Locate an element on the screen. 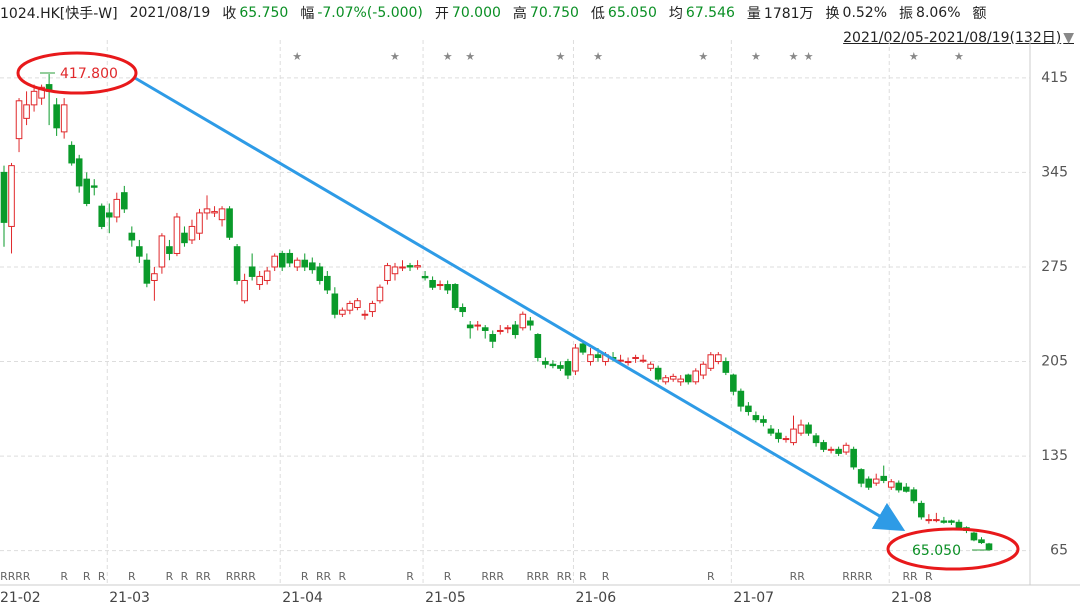 The image size is (1080, 613). value: 67.546 is located at coordinates (710, 13).